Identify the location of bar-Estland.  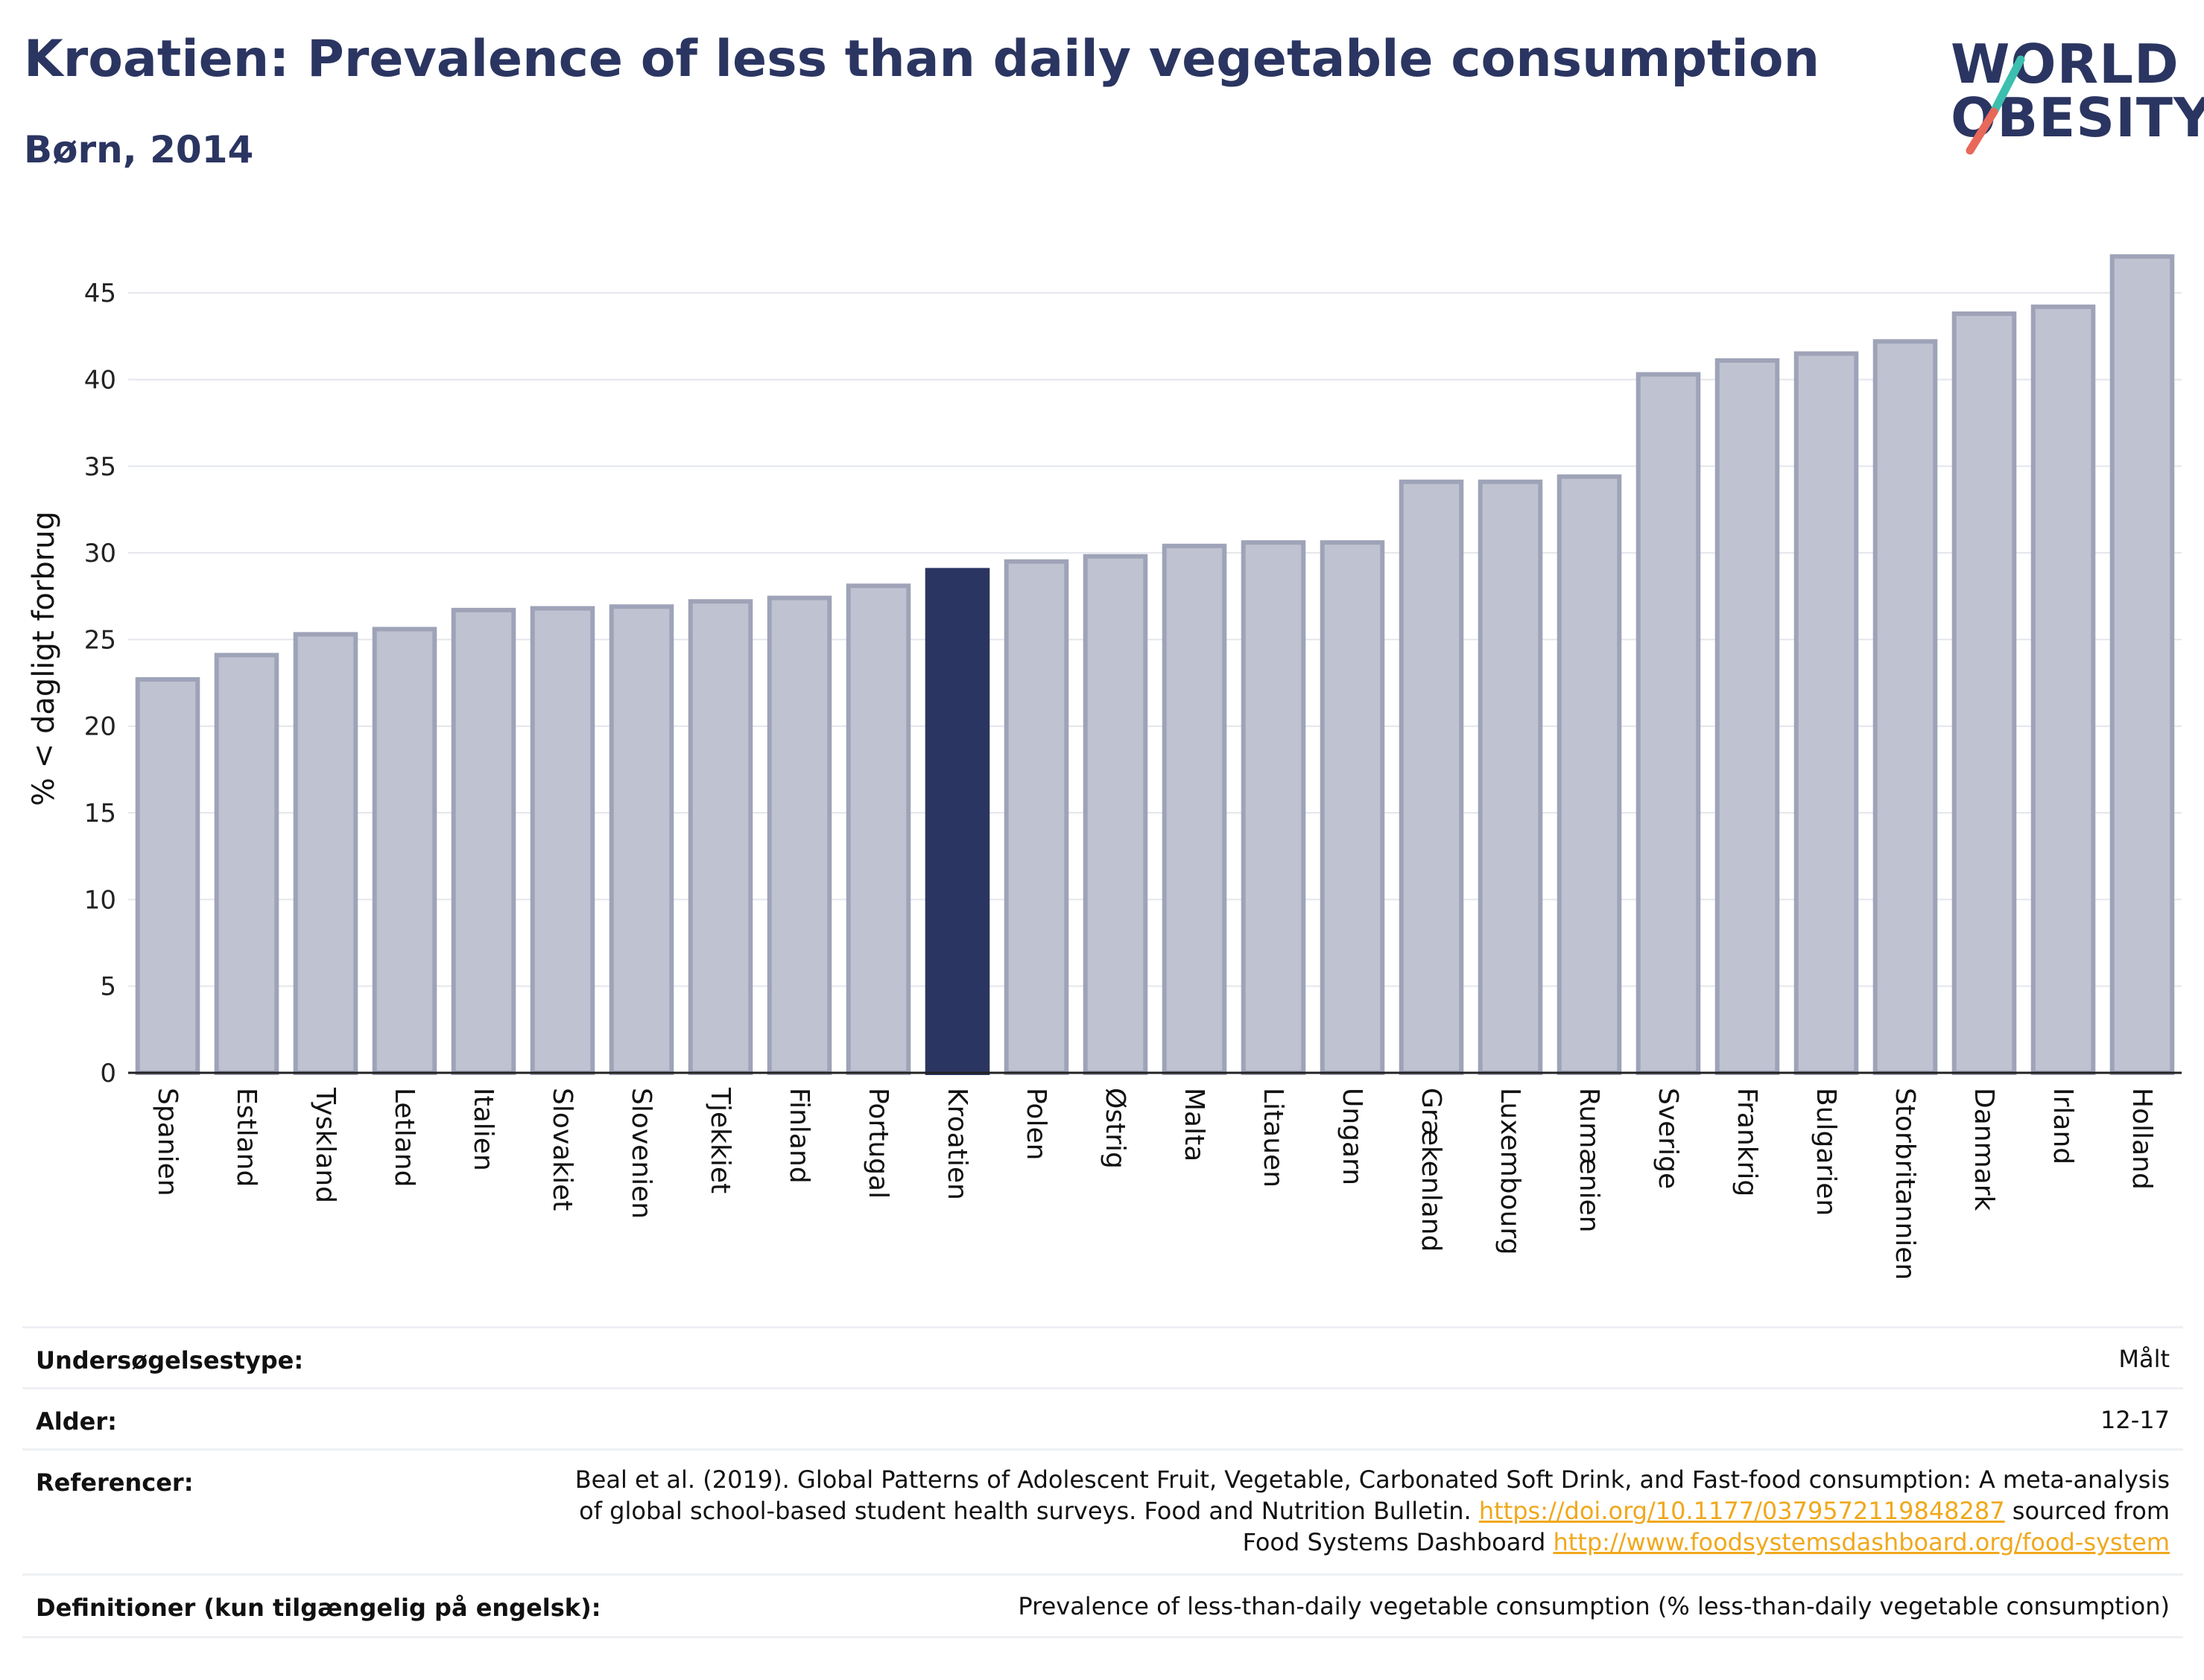
(246, 864).